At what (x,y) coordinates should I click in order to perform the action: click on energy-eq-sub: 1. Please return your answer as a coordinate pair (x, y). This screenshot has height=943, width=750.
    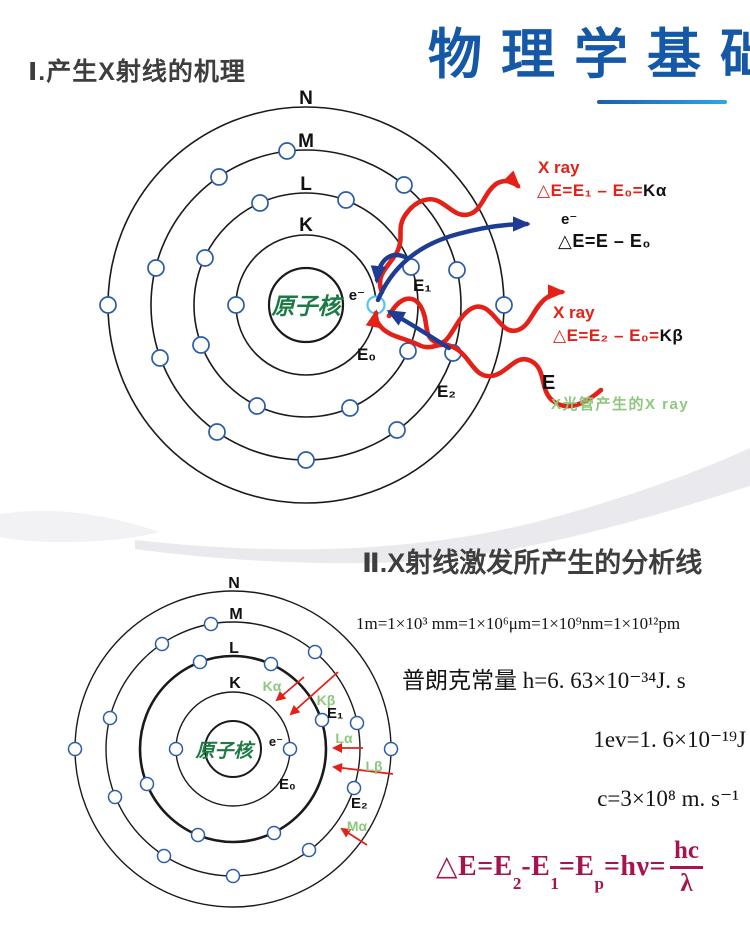
    Looking at the image, I should click on (554, 884).